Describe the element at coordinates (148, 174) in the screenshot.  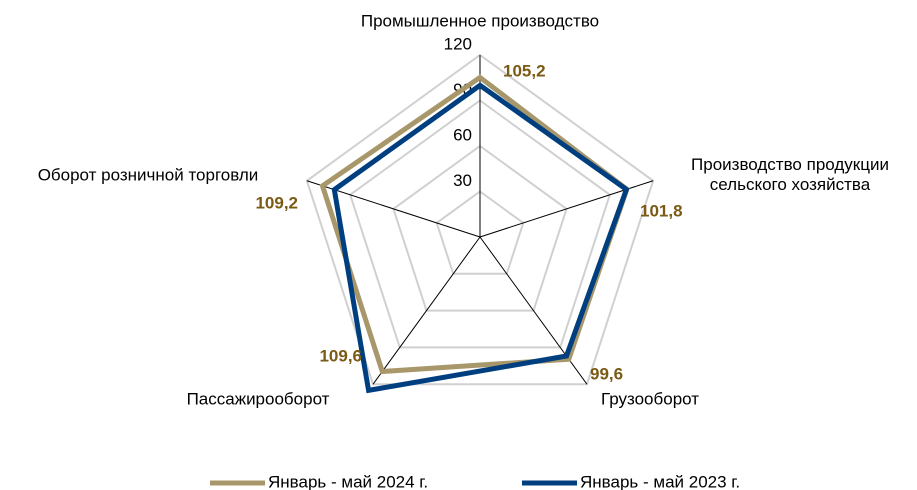
I see `category-label: Оборот розничной торговли` at that location.